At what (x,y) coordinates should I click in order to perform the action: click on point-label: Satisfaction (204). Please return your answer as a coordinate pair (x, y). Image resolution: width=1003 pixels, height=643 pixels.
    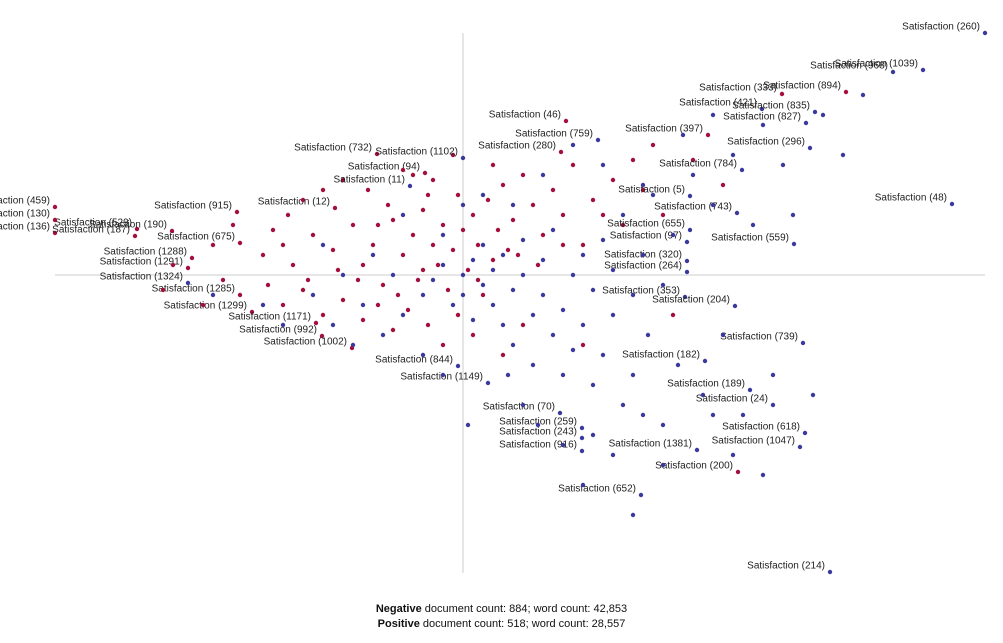
    Looking at the image, I should click on (691, 300).